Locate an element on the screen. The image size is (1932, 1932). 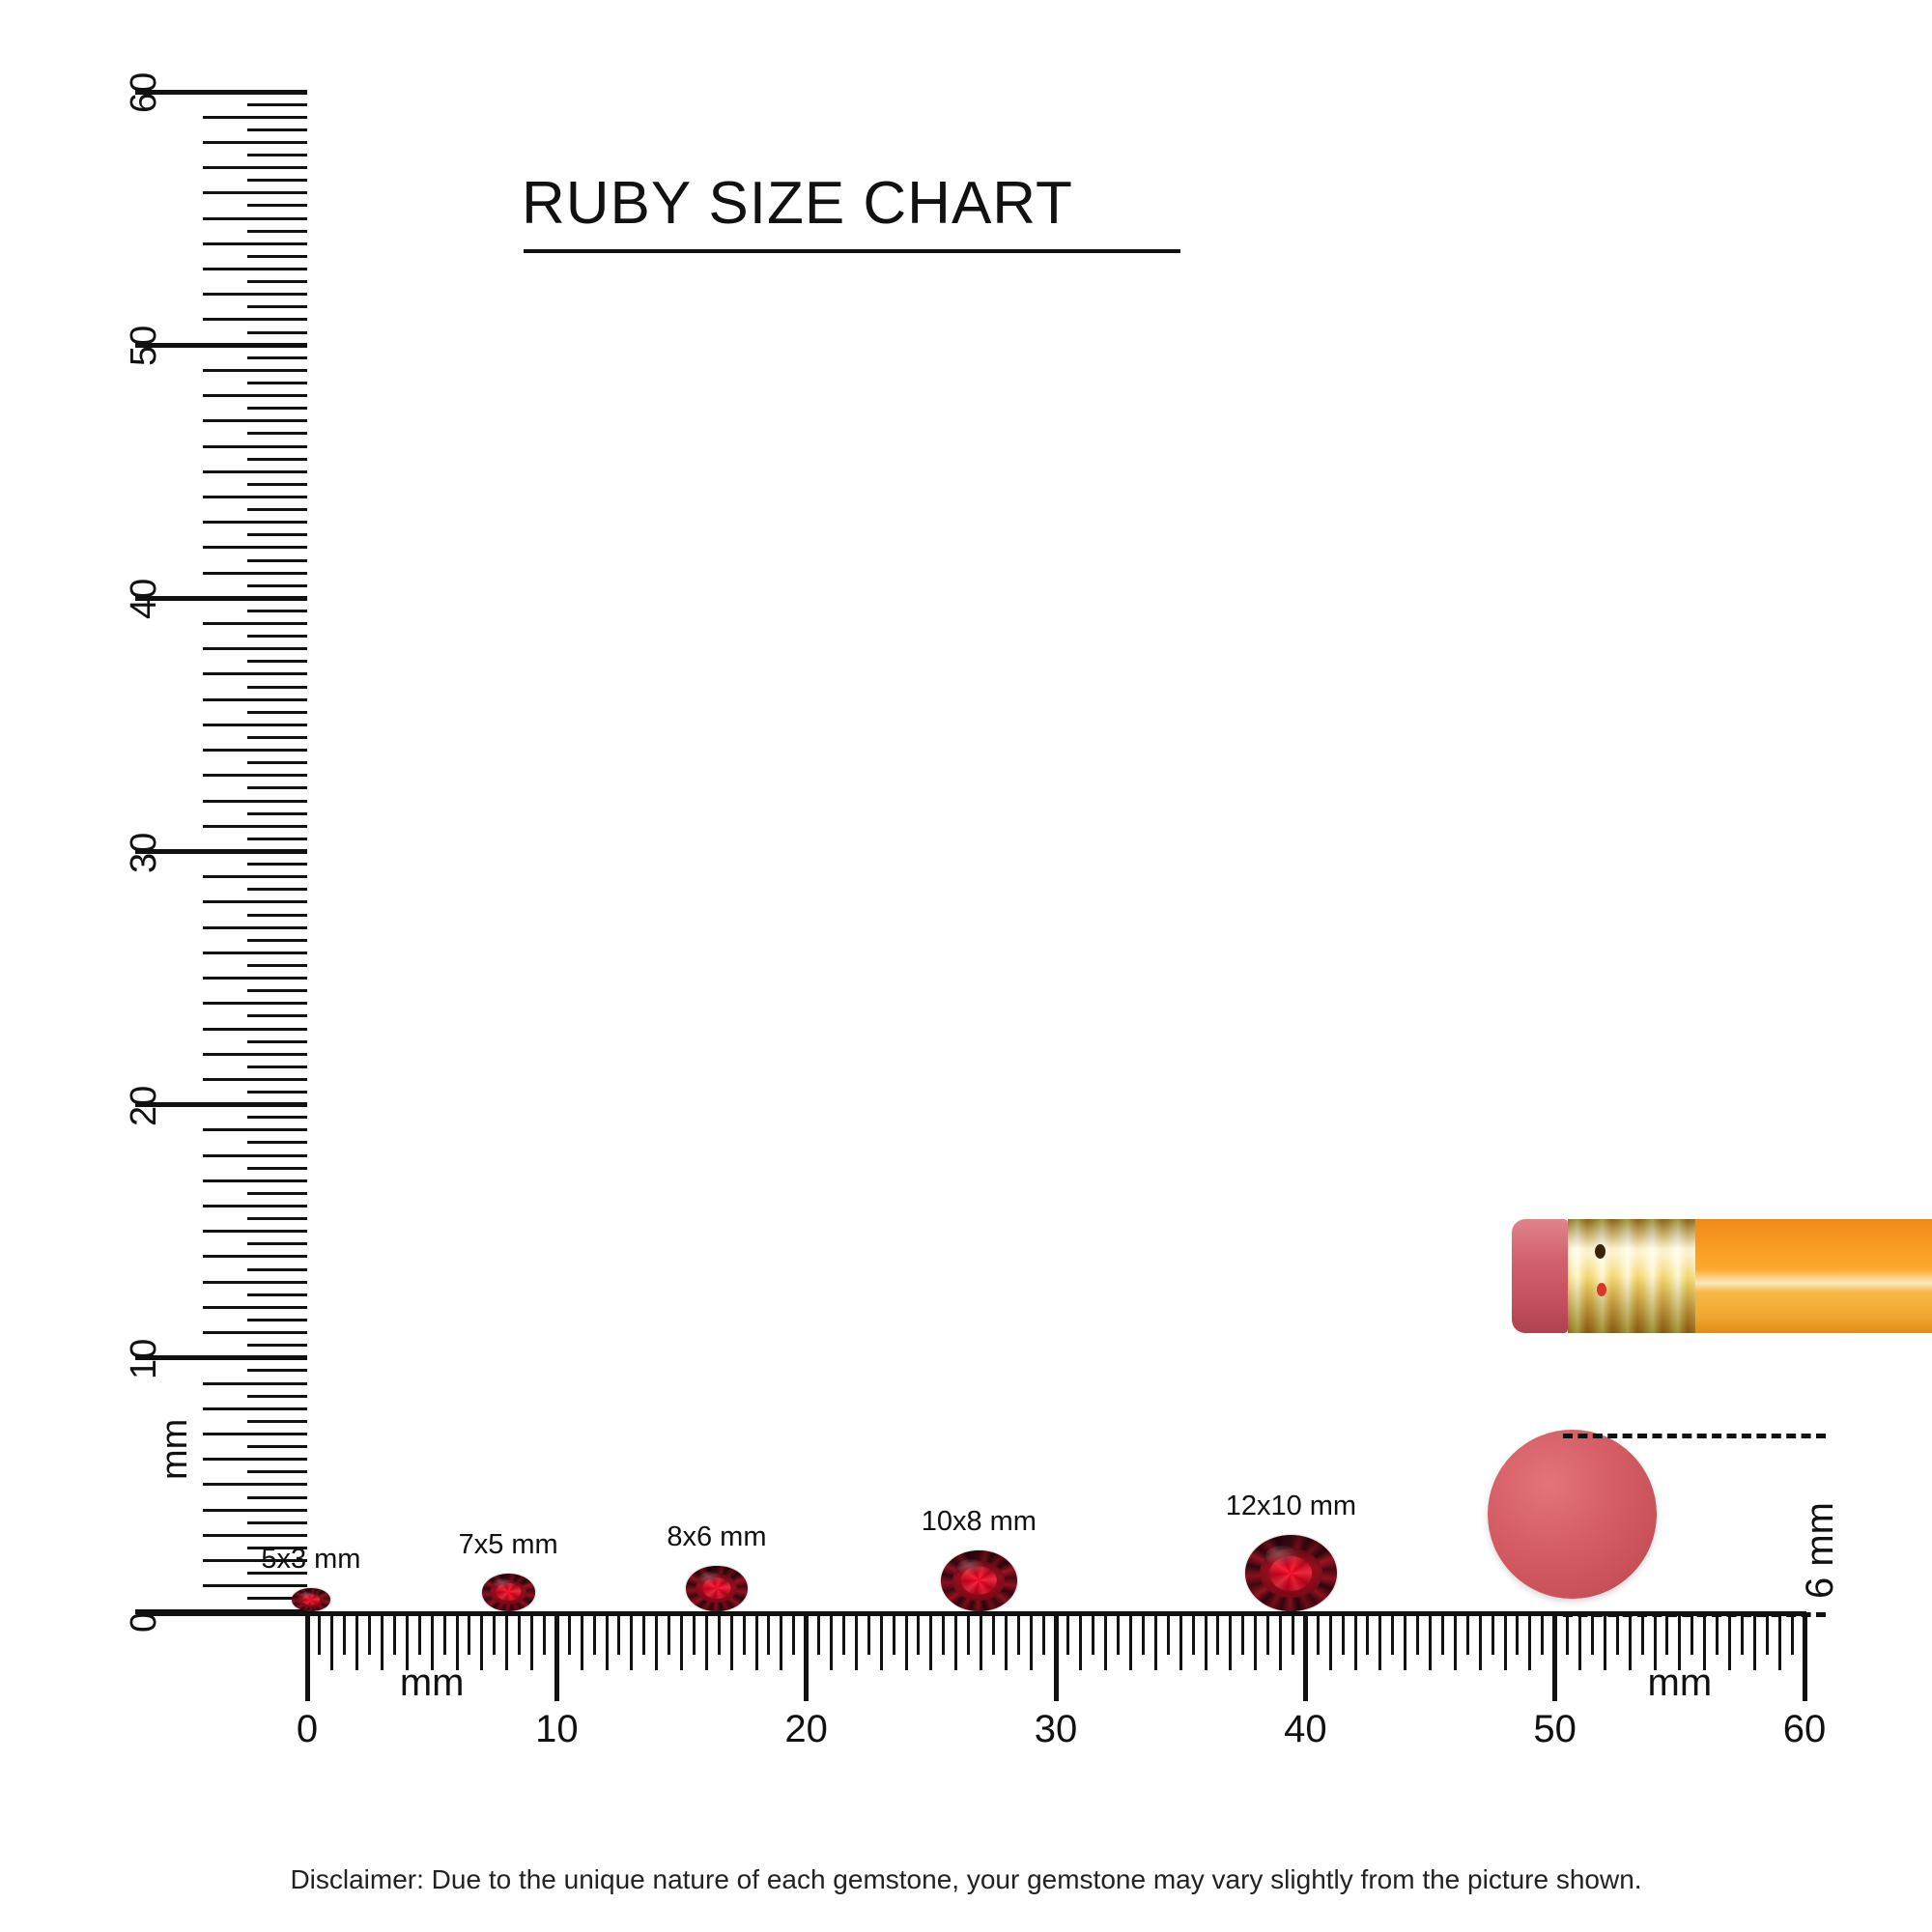
gemstone-label-5x3-mm: 5x3 mm is located at coordinates (311, 1560).